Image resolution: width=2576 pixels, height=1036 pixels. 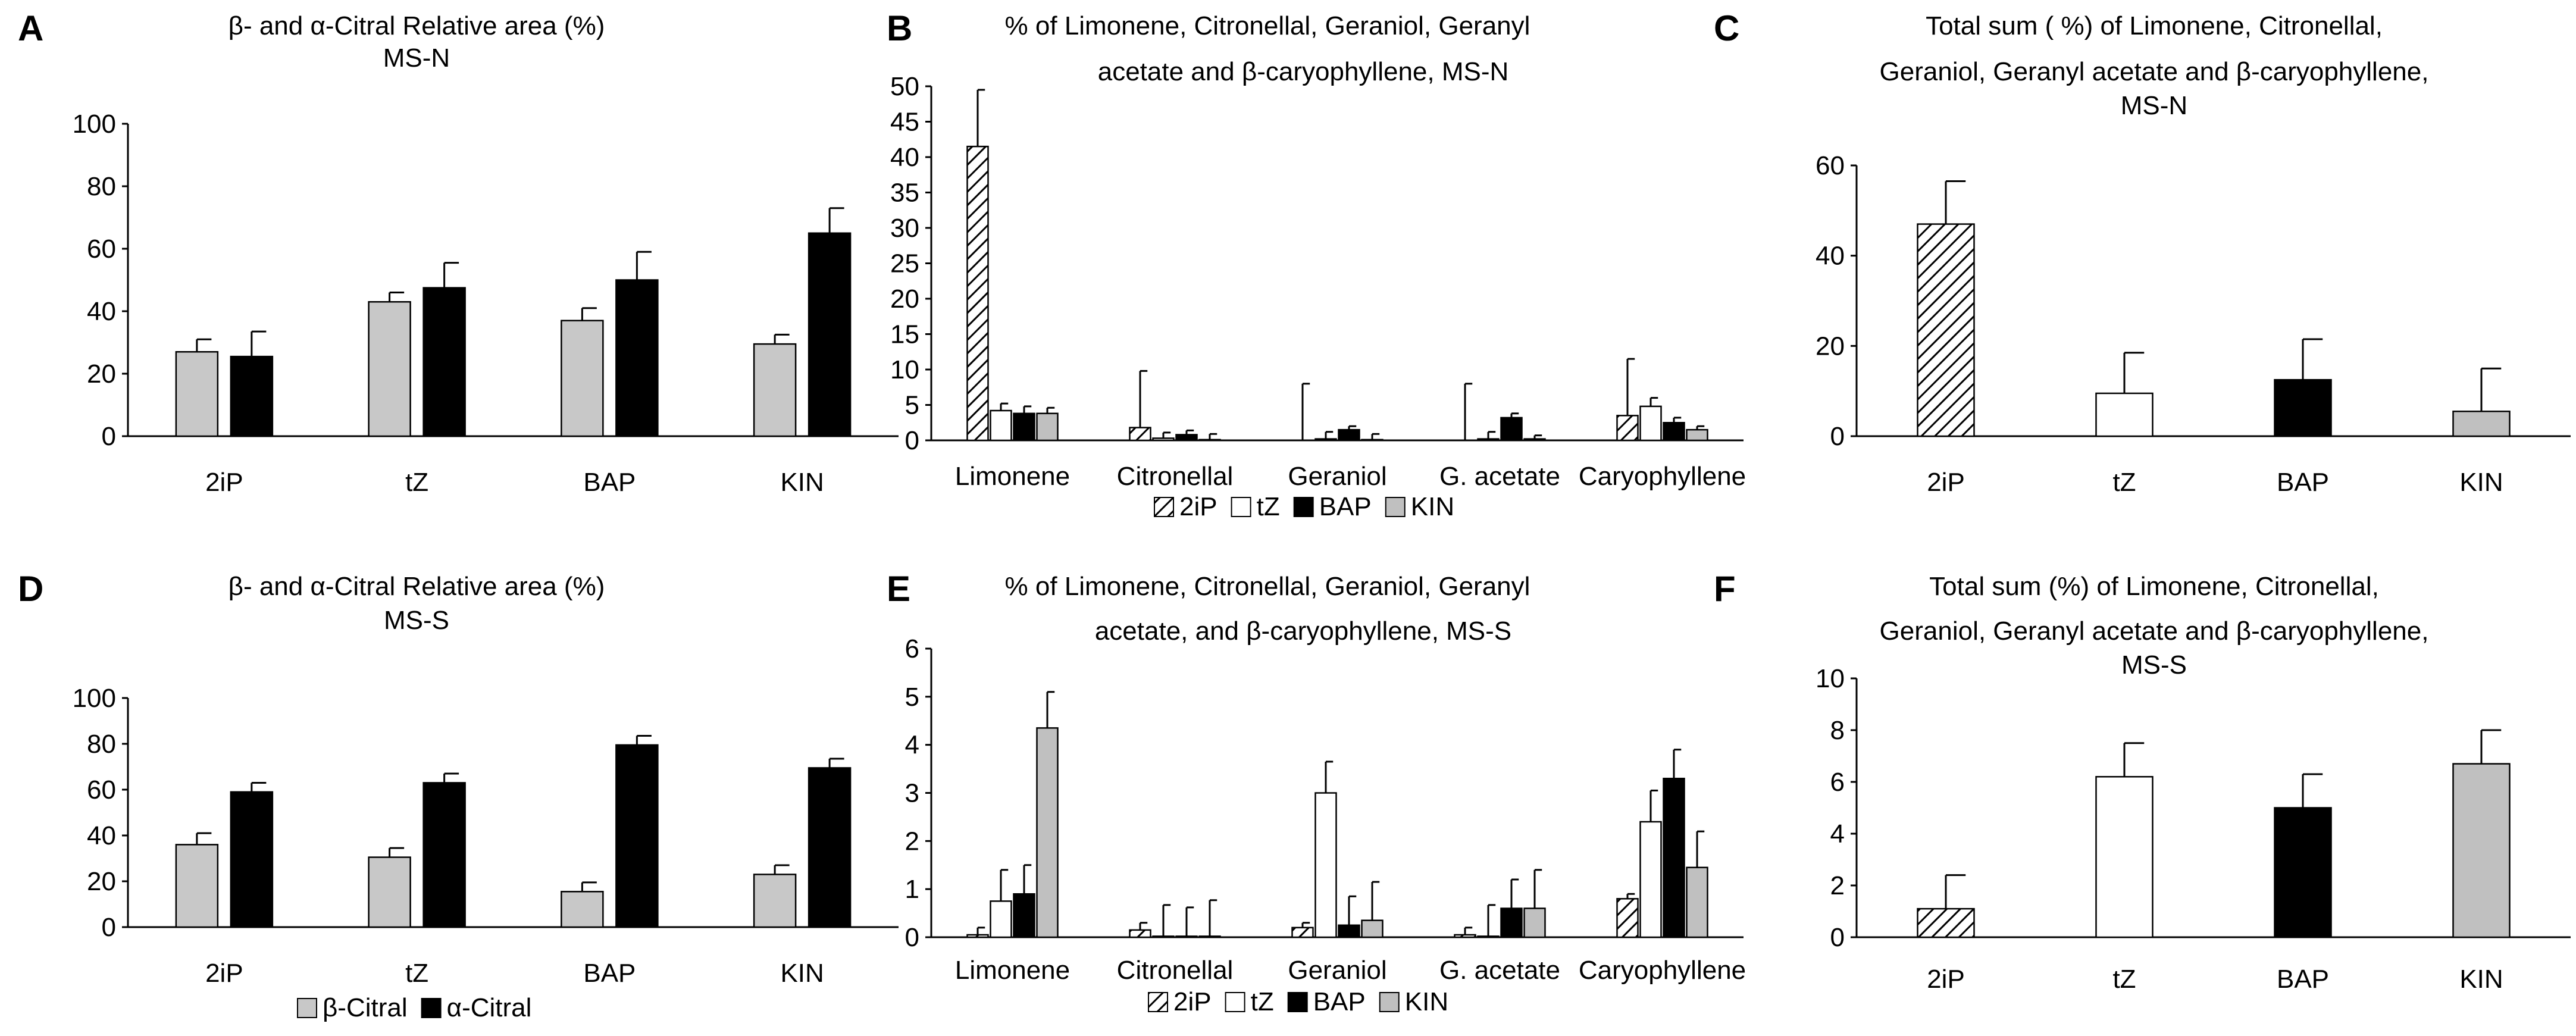 What do you see at coordinates (2303, 482) in the screenshot?
I see `panel-c-category-label: BAP` at bounding box center [2303, 482].